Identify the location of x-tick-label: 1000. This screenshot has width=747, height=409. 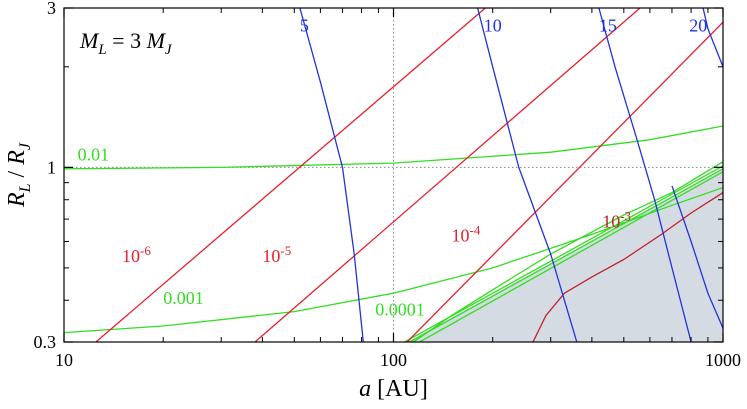
(723, 360).